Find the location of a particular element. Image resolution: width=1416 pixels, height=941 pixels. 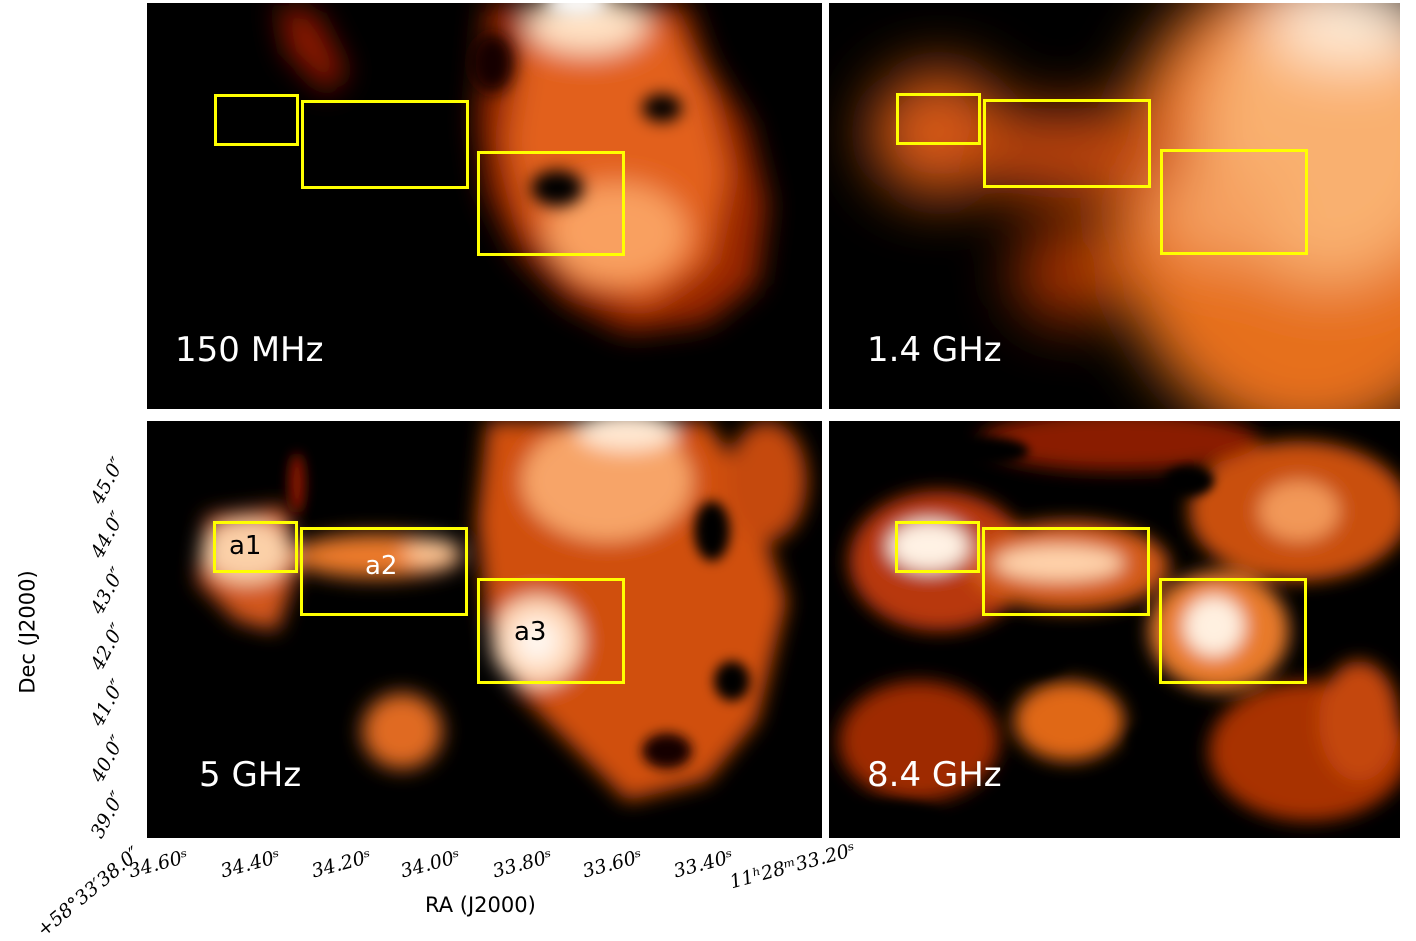

x-tick-label: 11ʰ28ᵐ33.20ˢ is located at coordinates (792, 866).